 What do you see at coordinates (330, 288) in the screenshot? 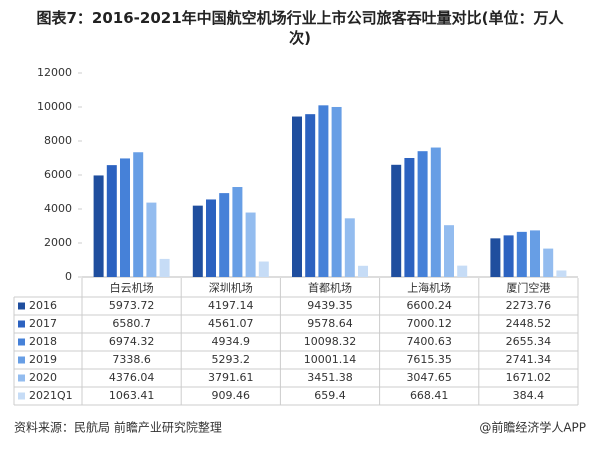
I see `x-tick-label: 首都机场` at bounding box center [330, 288].